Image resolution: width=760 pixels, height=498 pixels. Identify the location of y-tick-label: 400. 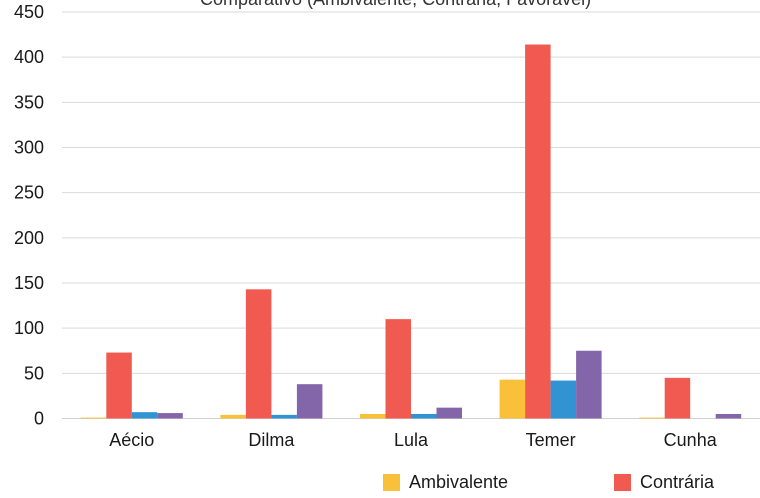
(29, 57).